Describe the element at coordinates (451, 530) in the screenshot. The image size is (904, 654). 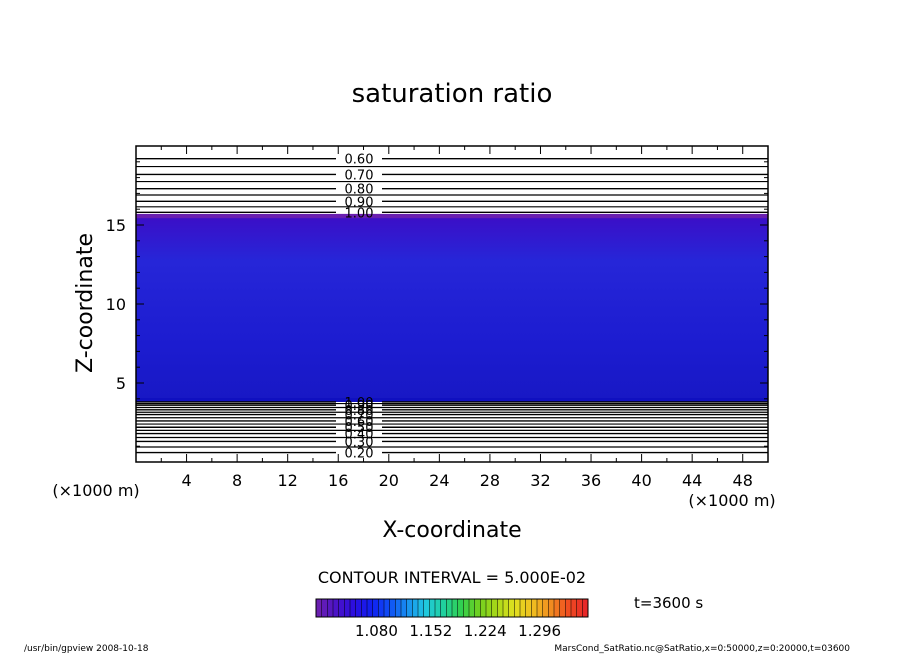
I see `x-axis-label: X-coordinate` at that location.